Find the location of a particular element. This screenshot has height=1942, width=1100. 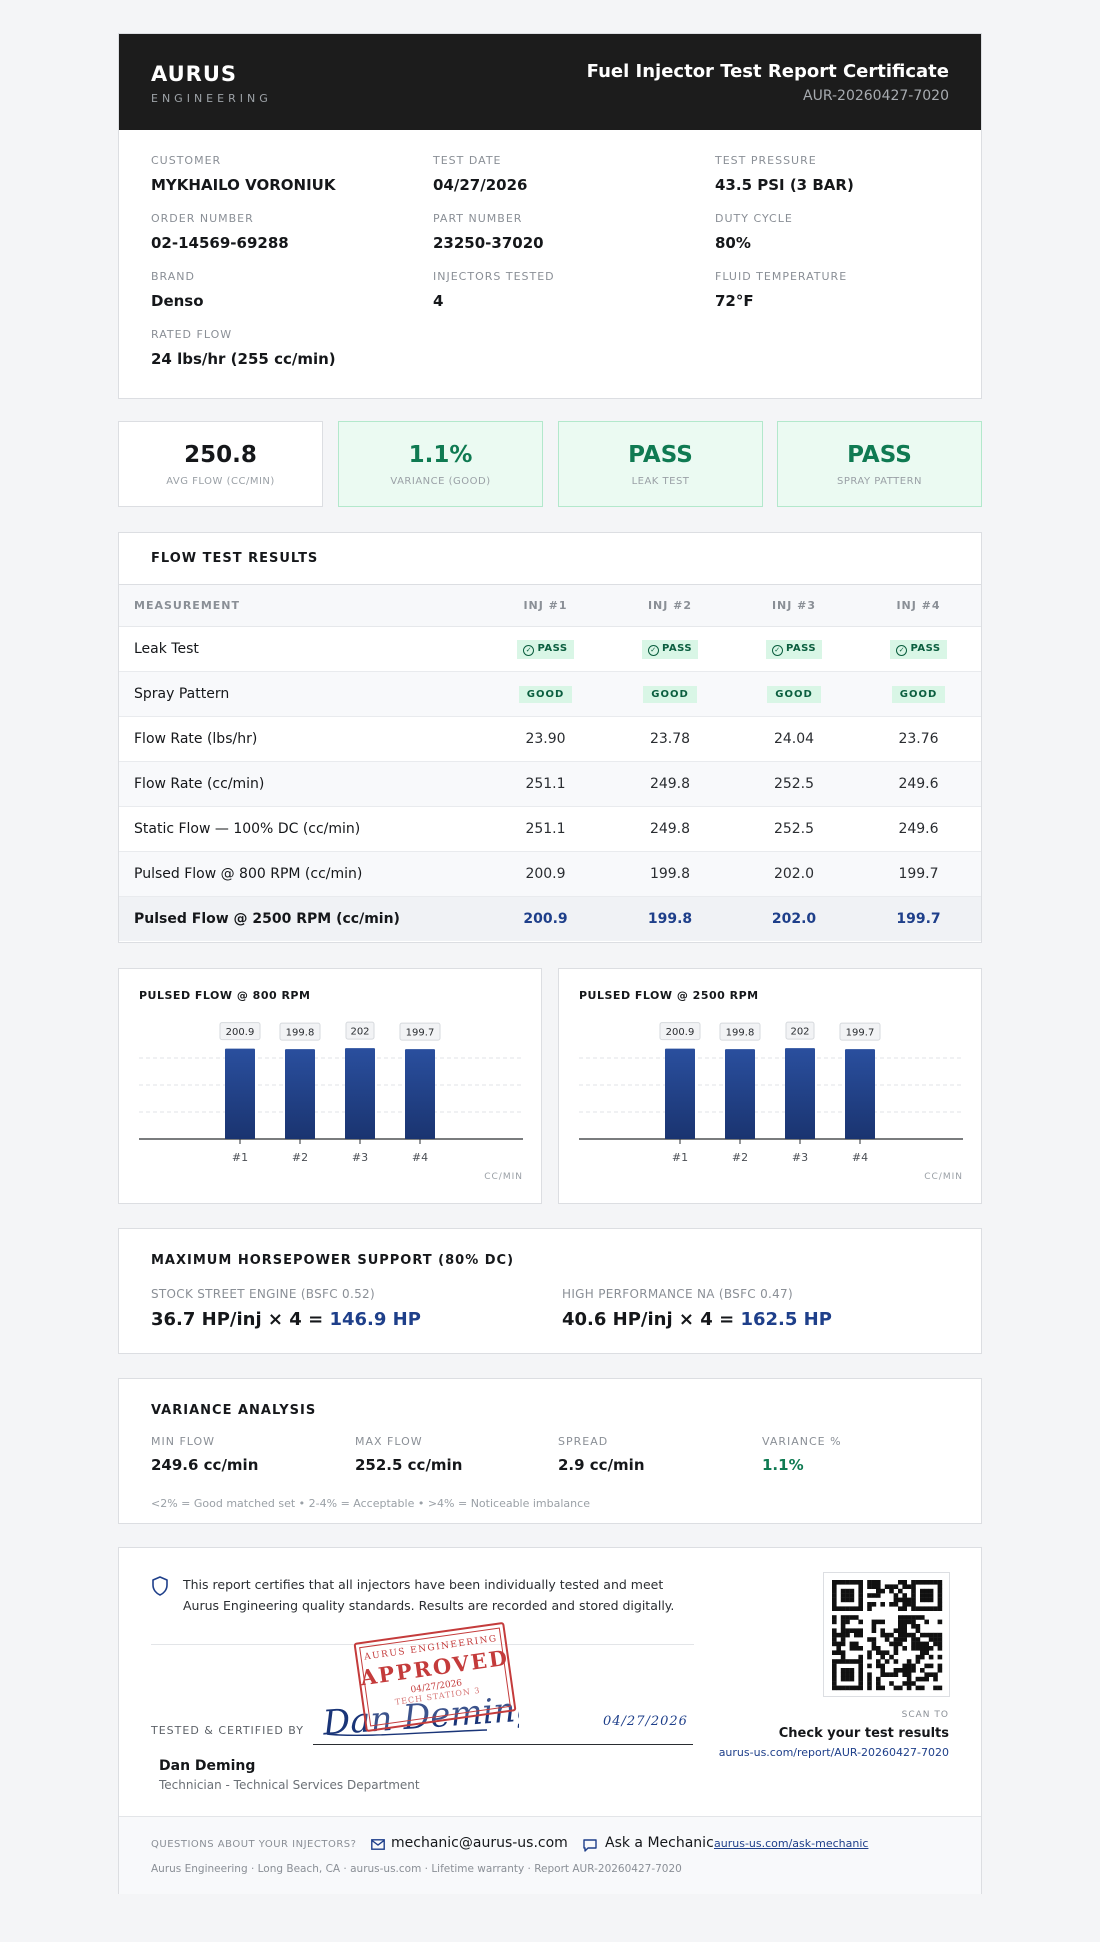

pass-badge: ✓ PASS is located at coordinates (545, 649).